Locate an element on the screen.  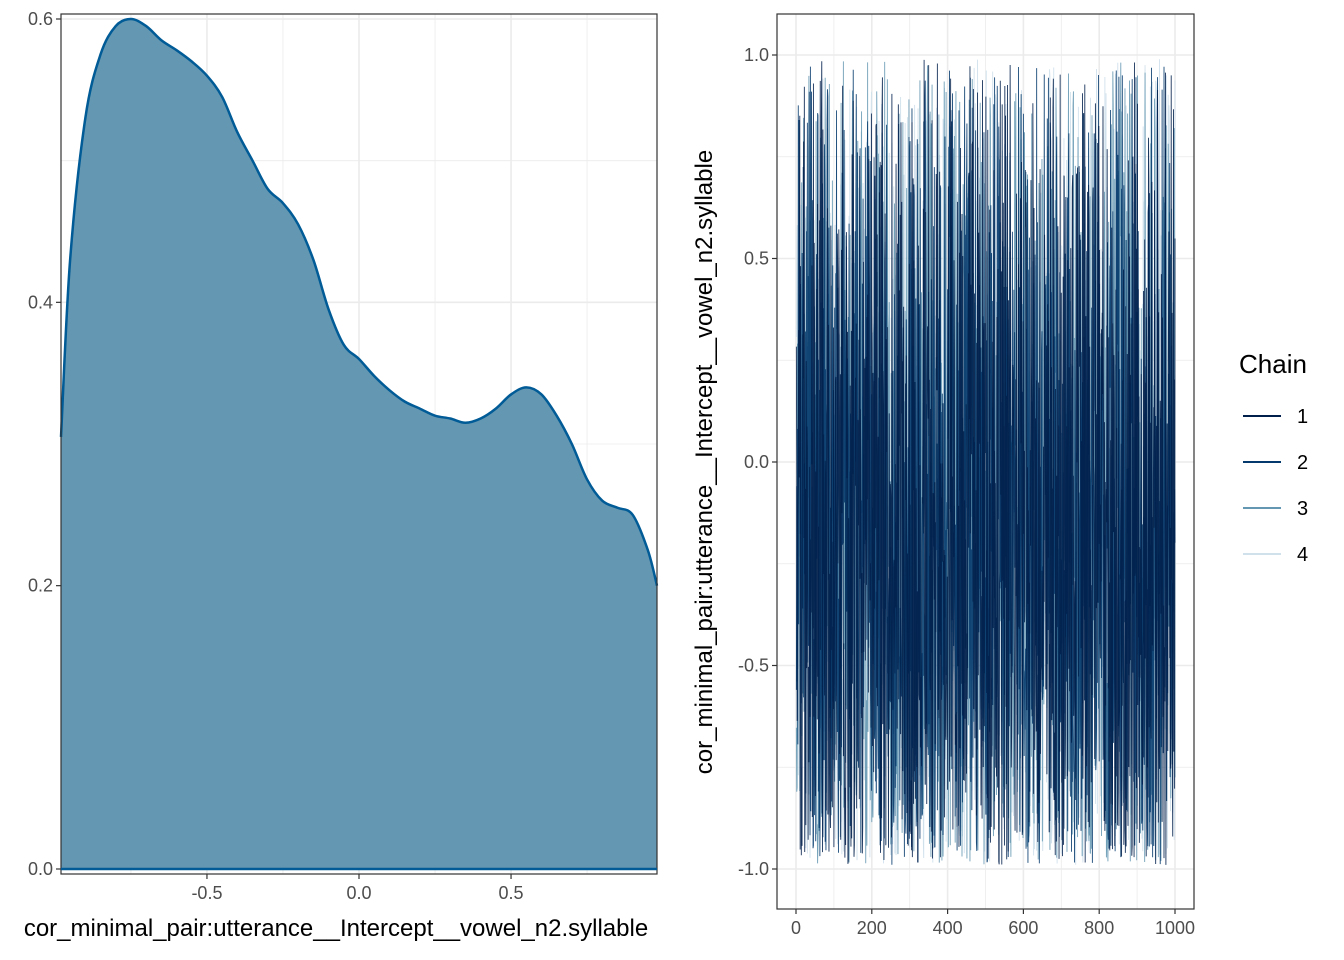
y-tick-label: -0.5 is located at coordinates (753, 666).